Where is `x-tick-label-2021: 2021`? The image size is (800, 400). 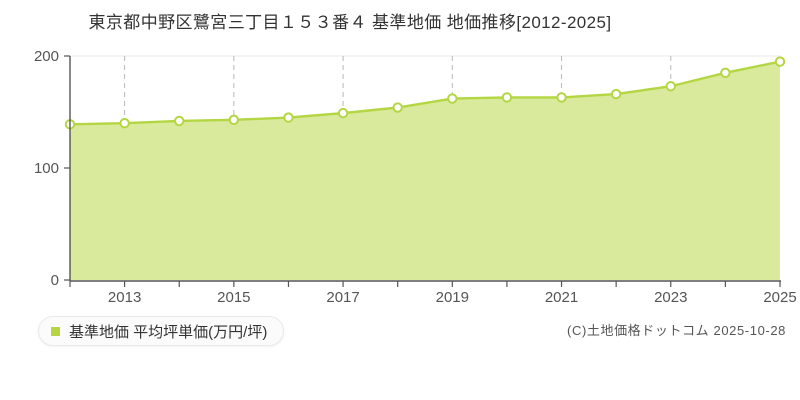 x-tick-label-2021: 2021 is located at coordinates (561, 297).